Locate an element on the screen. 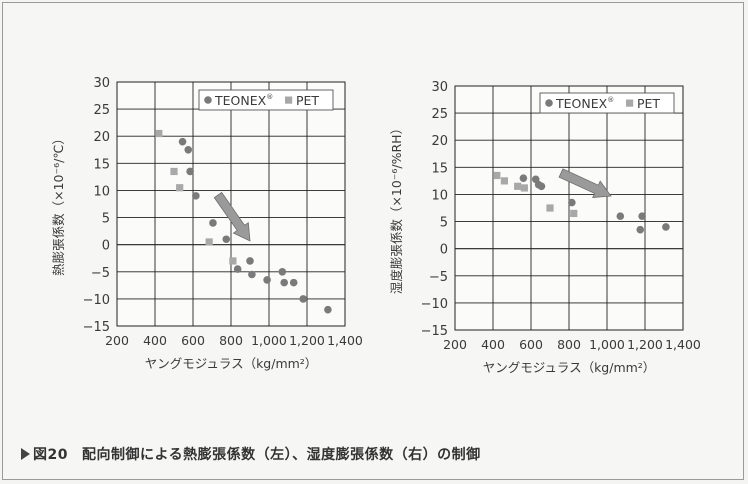  y-axis-label: 湿度膨張係数（×10⁻⁶/%RH） is located at coordinates (396, 208).